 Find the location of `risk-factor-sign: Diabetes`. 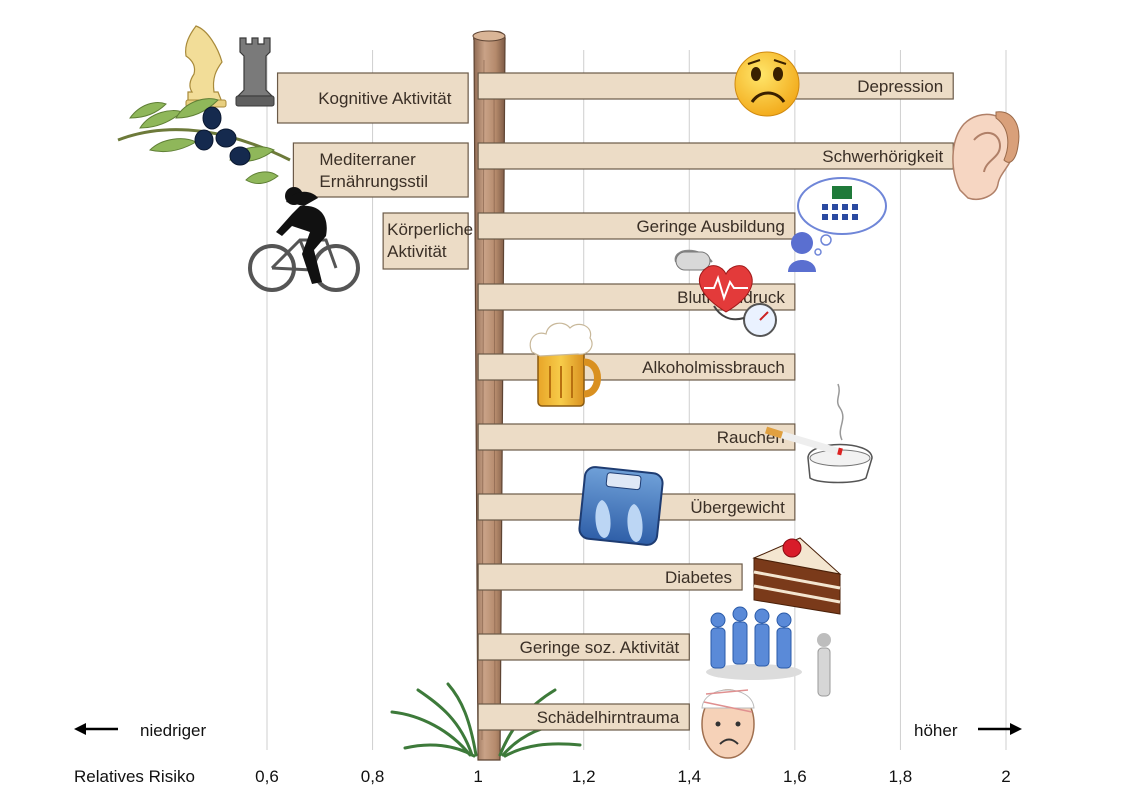

risk-factor-sign: Diabetes is located at coordinates (610, 577).